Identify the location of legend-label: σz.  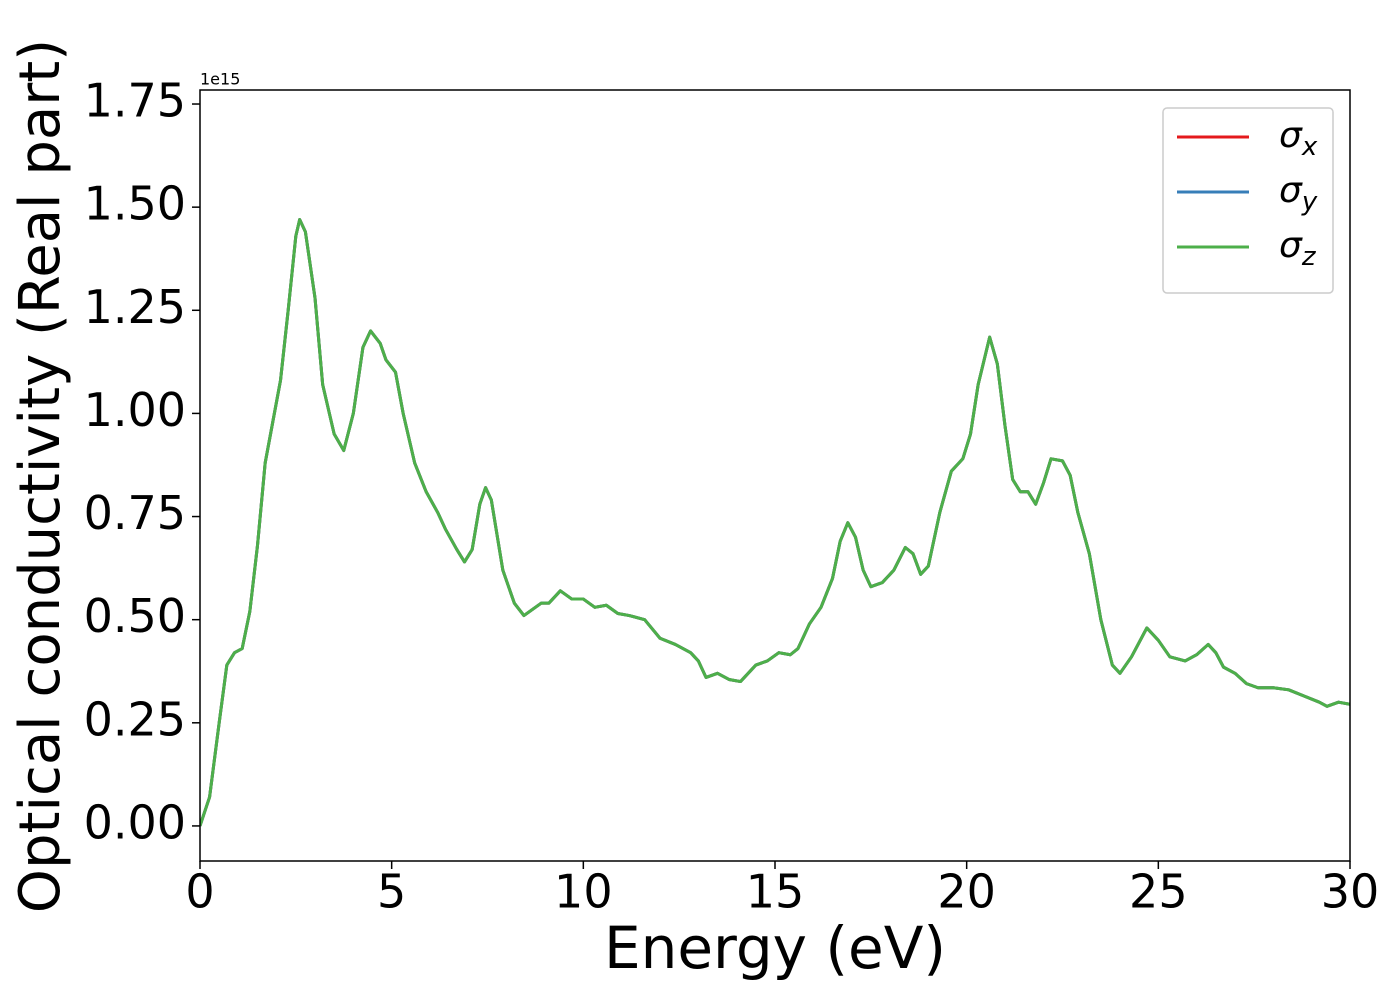
(1298, 248).